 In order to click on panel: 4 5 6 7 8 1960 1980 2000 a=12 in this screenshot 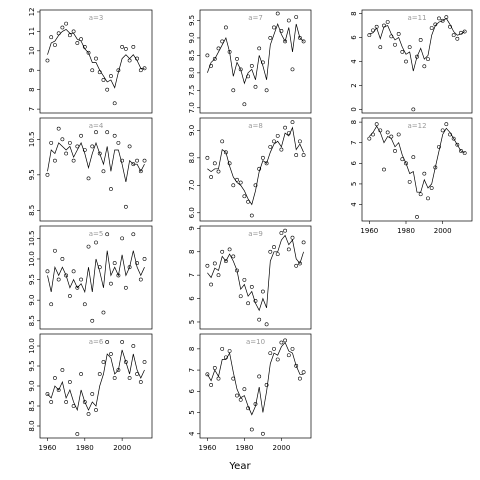, I will do `click(411, 176)`.